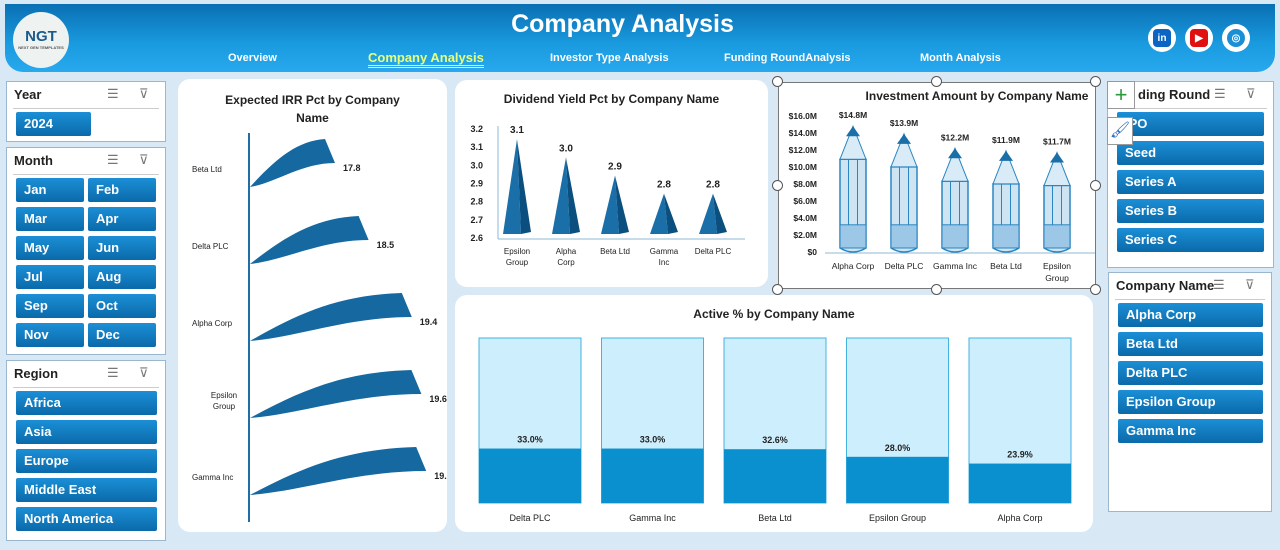 This screenshot has height=550, width=1280. I want to click on category-label: Epsilon Group, so click(897, 518).